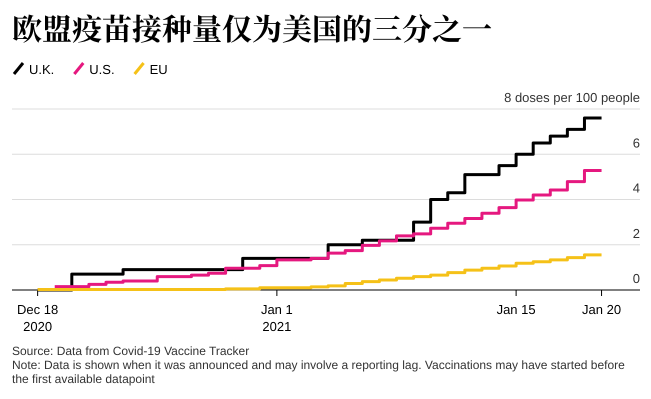 This screenshot has width=651, height=399. What do you see at coordinates (636, 188) in the screenshot?
I see `y-tick-label: 4` at bounding box center [636, 188].